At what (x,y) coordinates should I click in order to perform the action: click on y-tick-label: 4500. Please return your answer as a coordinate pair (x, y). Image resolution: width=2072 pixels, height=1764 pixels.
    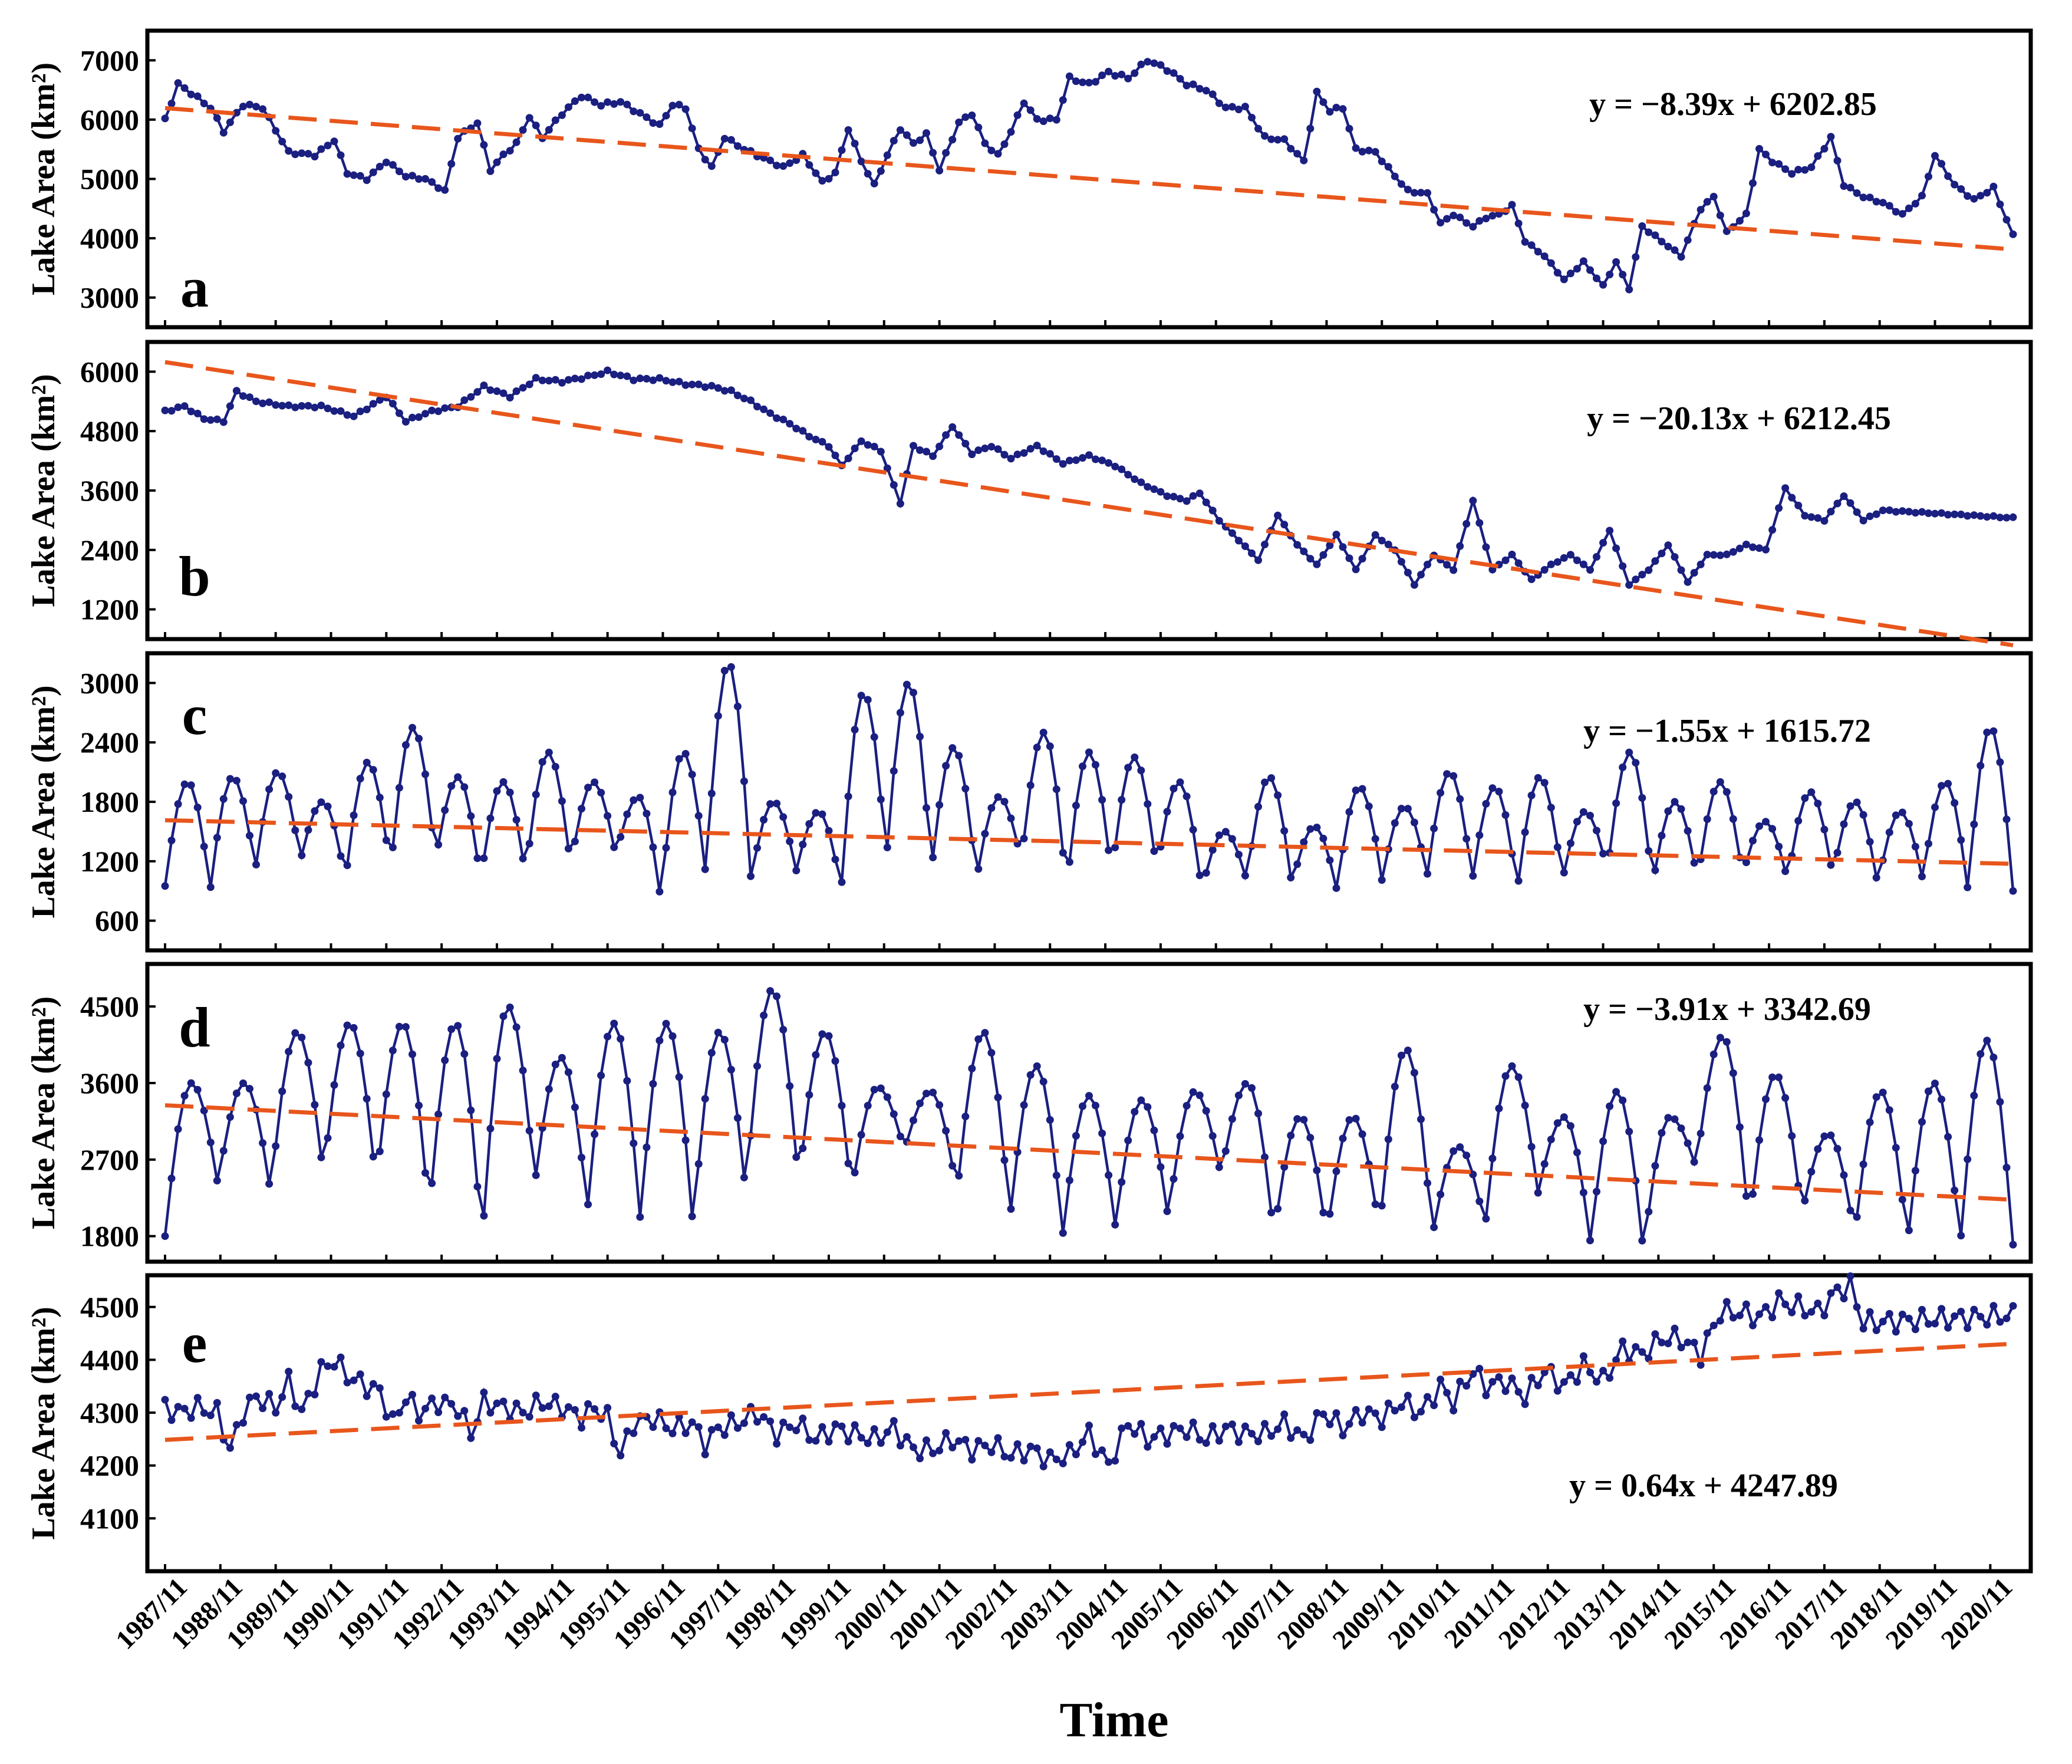
    Looking at the image, I should click on (109, 1307).